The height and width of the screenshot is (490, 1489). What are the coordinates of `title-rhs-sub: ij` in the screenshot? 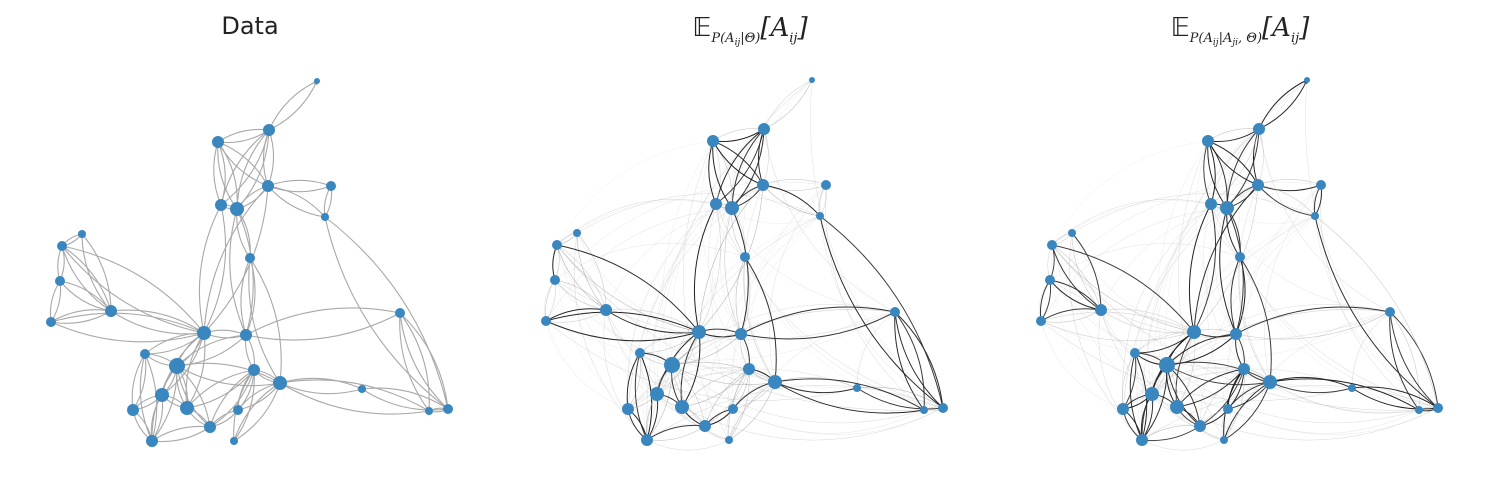 It's located at (1295, 38).